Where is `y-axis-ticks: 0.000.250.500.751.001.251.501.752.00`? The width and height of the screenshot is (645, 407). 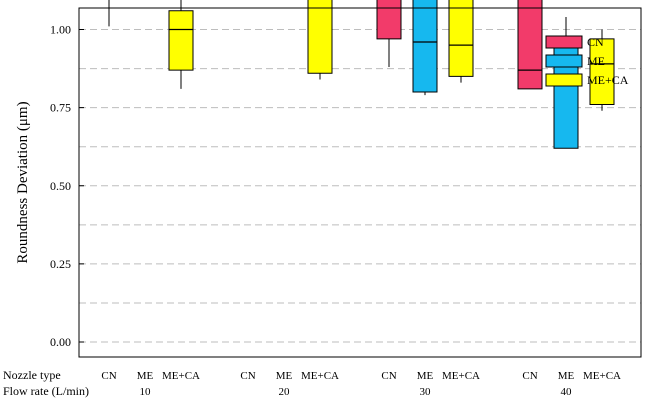 y-axis-ticks: 0.000.250.500.751.001.251.501.752.00 is located at coordinates (67, 186).